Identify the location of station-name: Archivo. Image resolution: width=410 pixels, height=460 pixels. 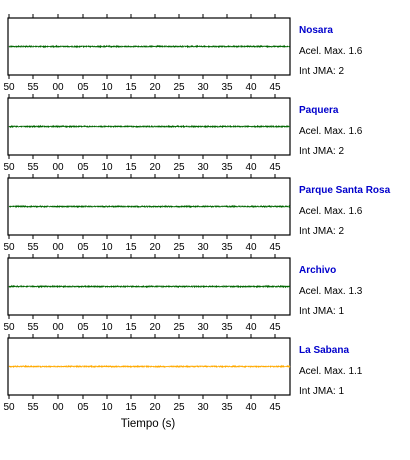
(317, 270).